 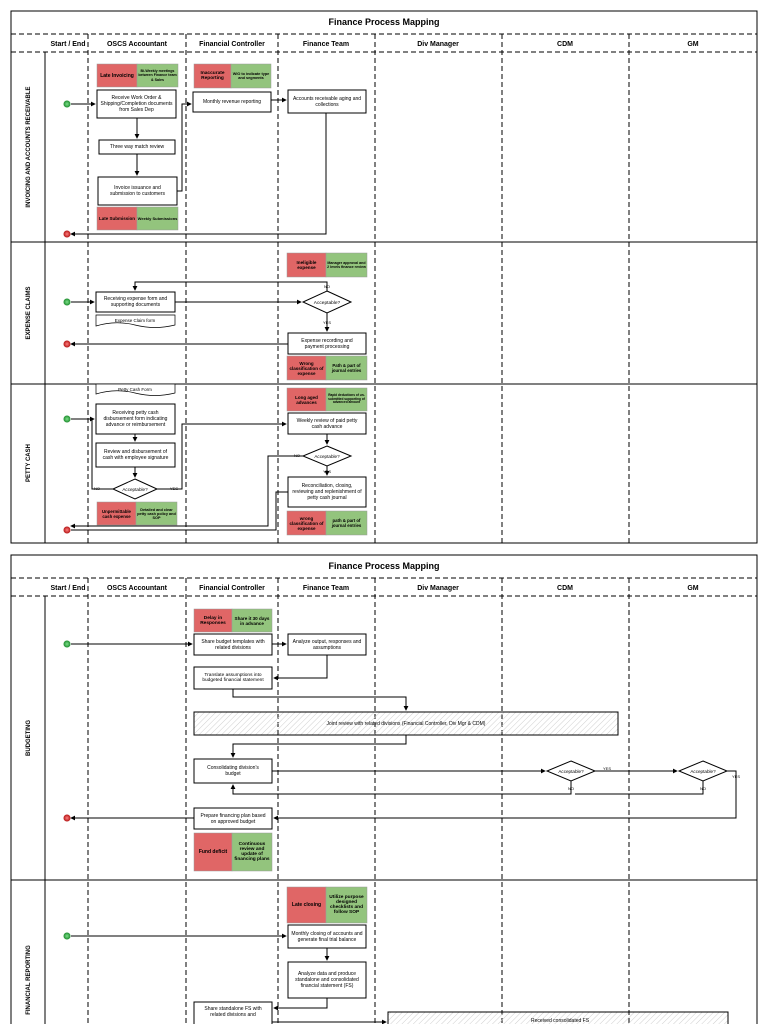 I want to click on risk-label: Late closing, so click(x=306, y=905).